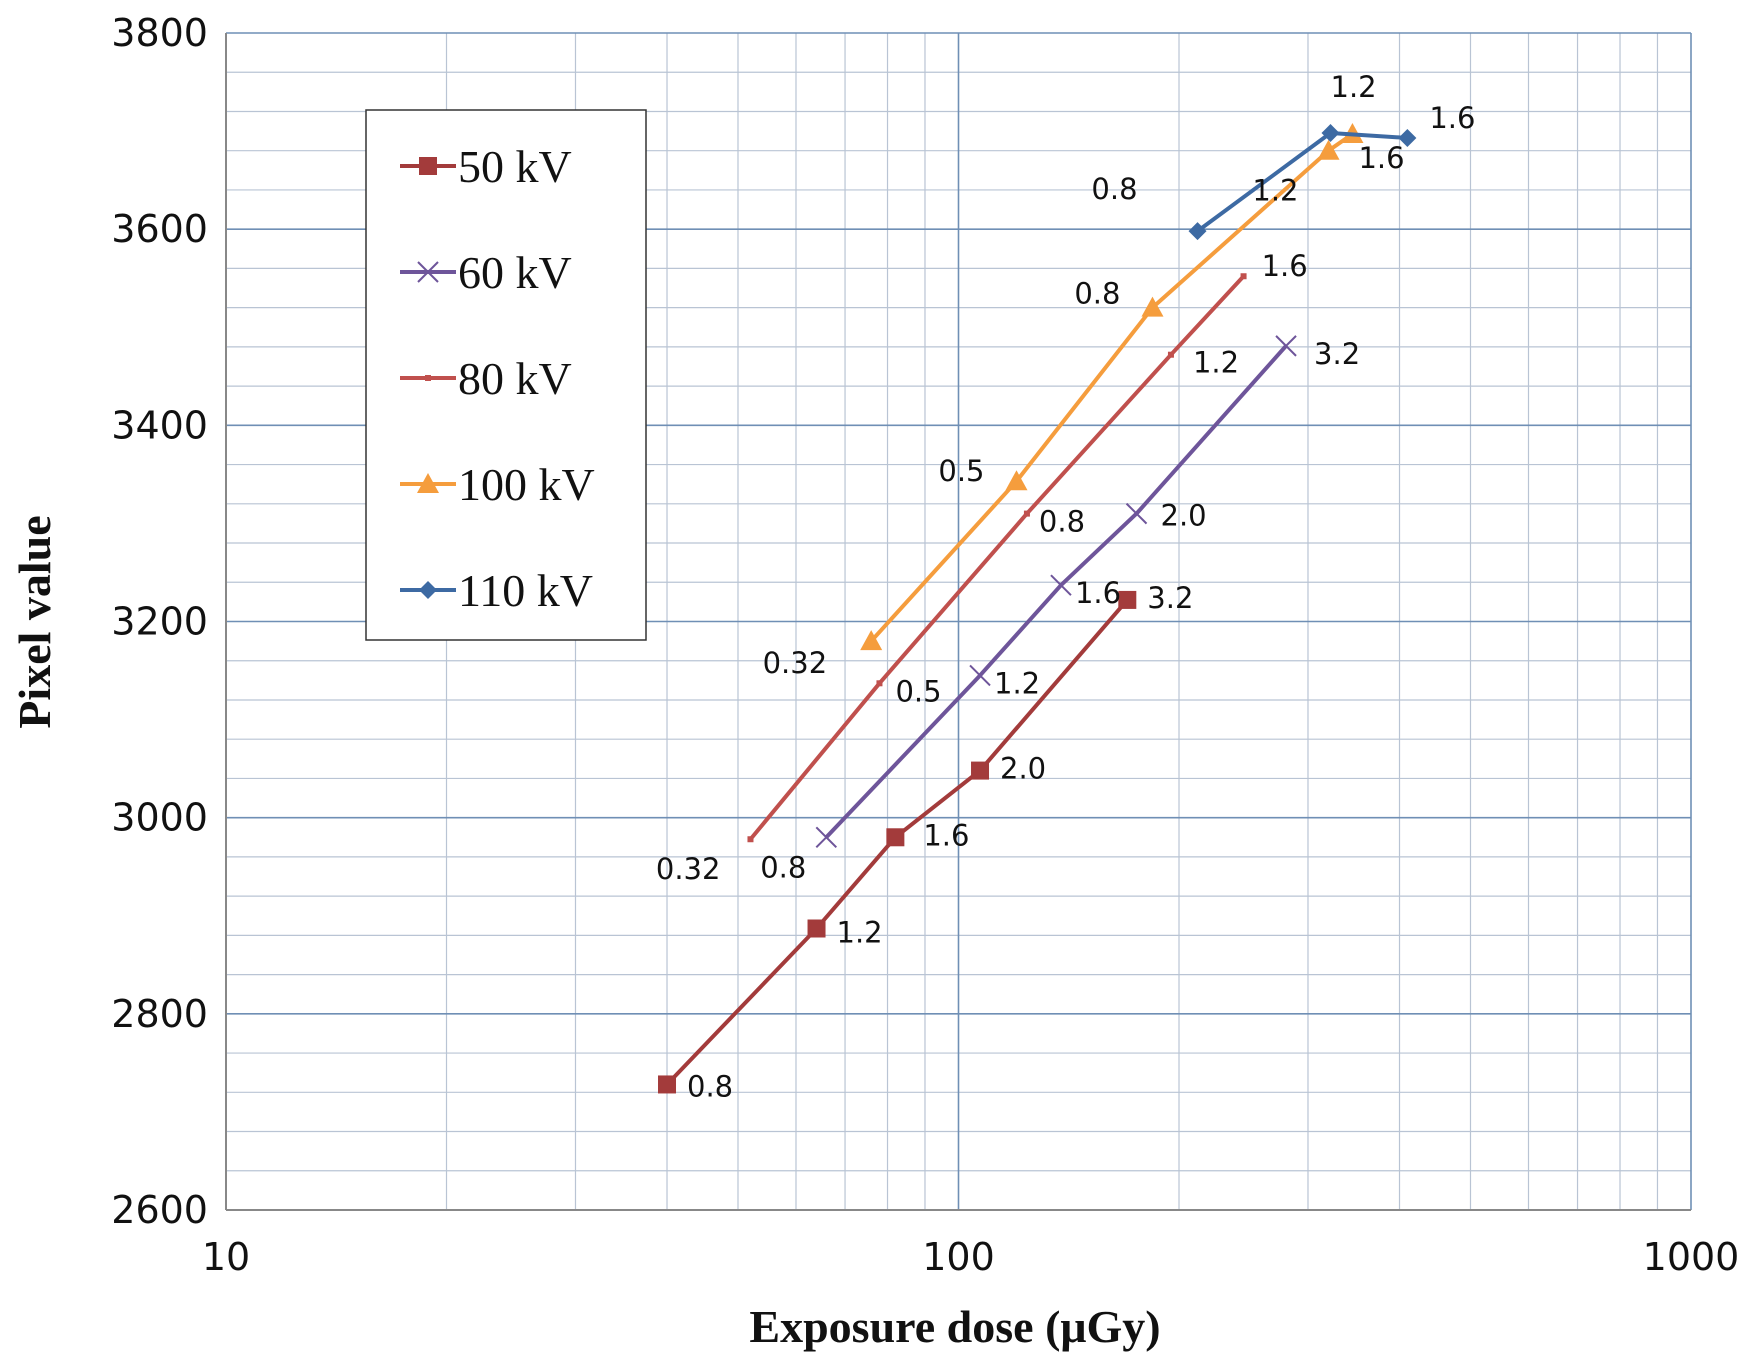 The height and width of the screenshot is (1362, 1751). I want to click on legend-label: 110 kV, so click(525, 590).